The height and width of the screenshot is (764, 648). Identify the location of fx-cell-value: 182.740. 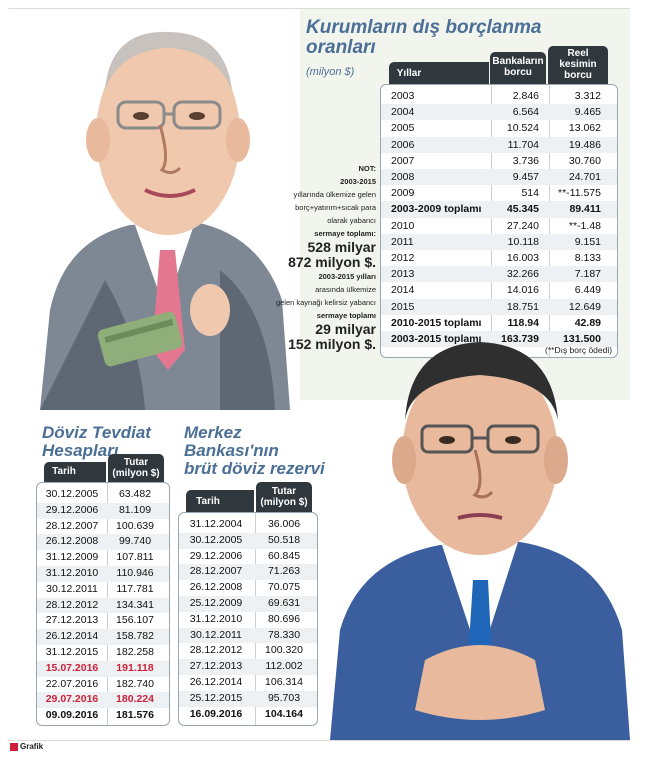
(135, 683).